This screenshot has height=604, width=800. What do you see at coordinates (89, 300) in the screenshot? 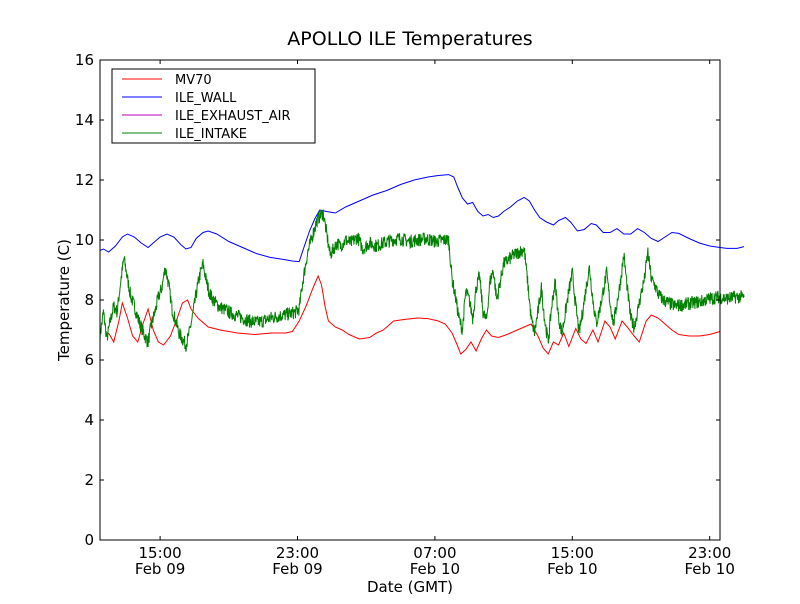
I see `y-tick-label: 8` at bounding box center [89, 300].